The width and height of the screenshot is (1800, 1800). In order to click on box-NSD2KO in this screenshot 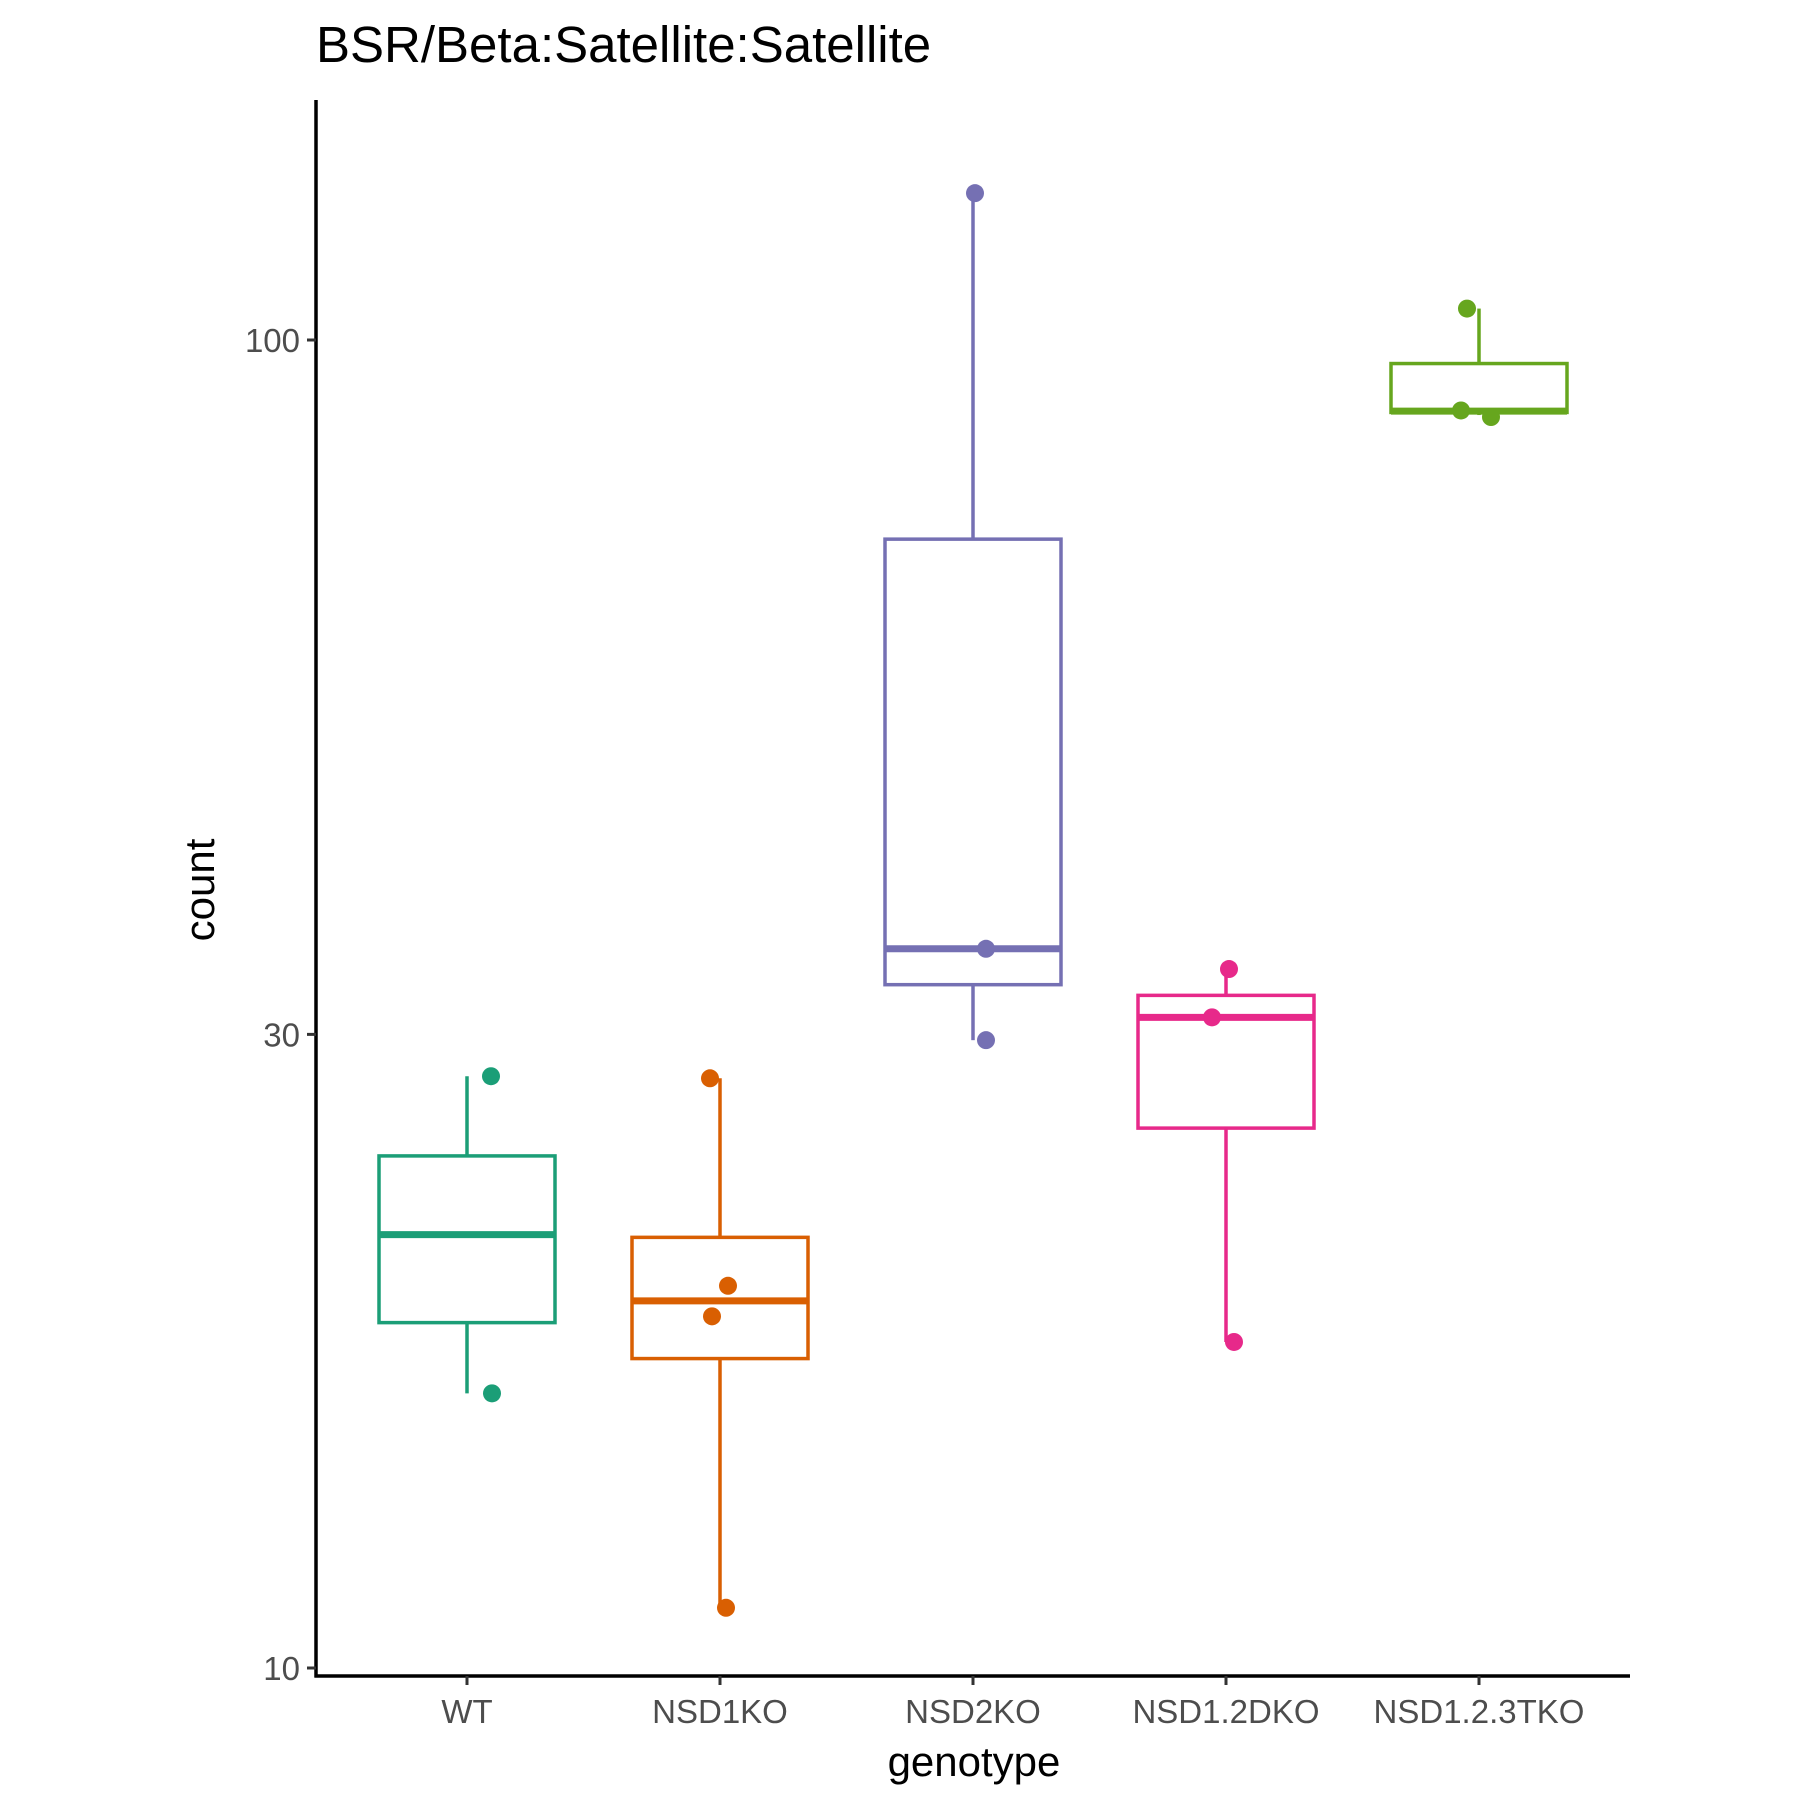, I will do `click(973, 617)`.